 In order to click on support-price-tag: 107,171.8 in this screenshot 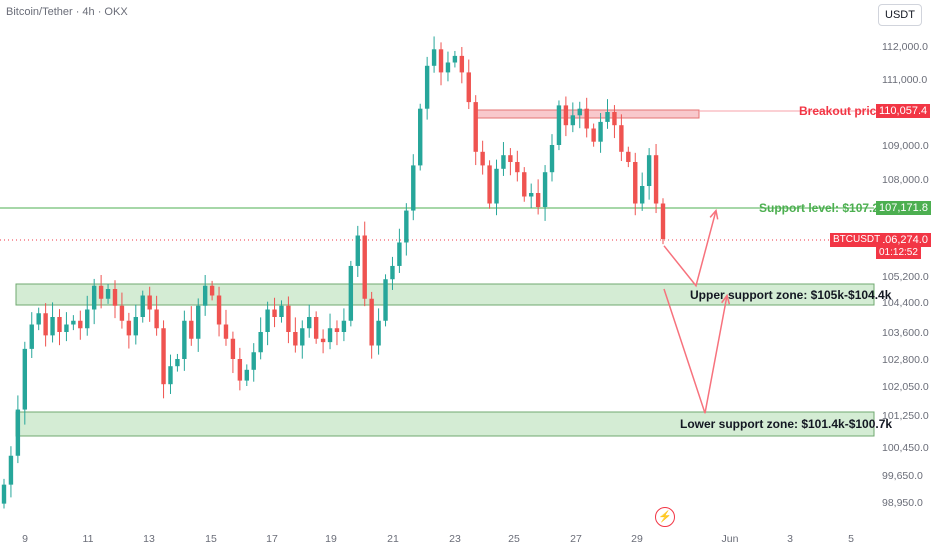, I will do `click(903, 208)`.